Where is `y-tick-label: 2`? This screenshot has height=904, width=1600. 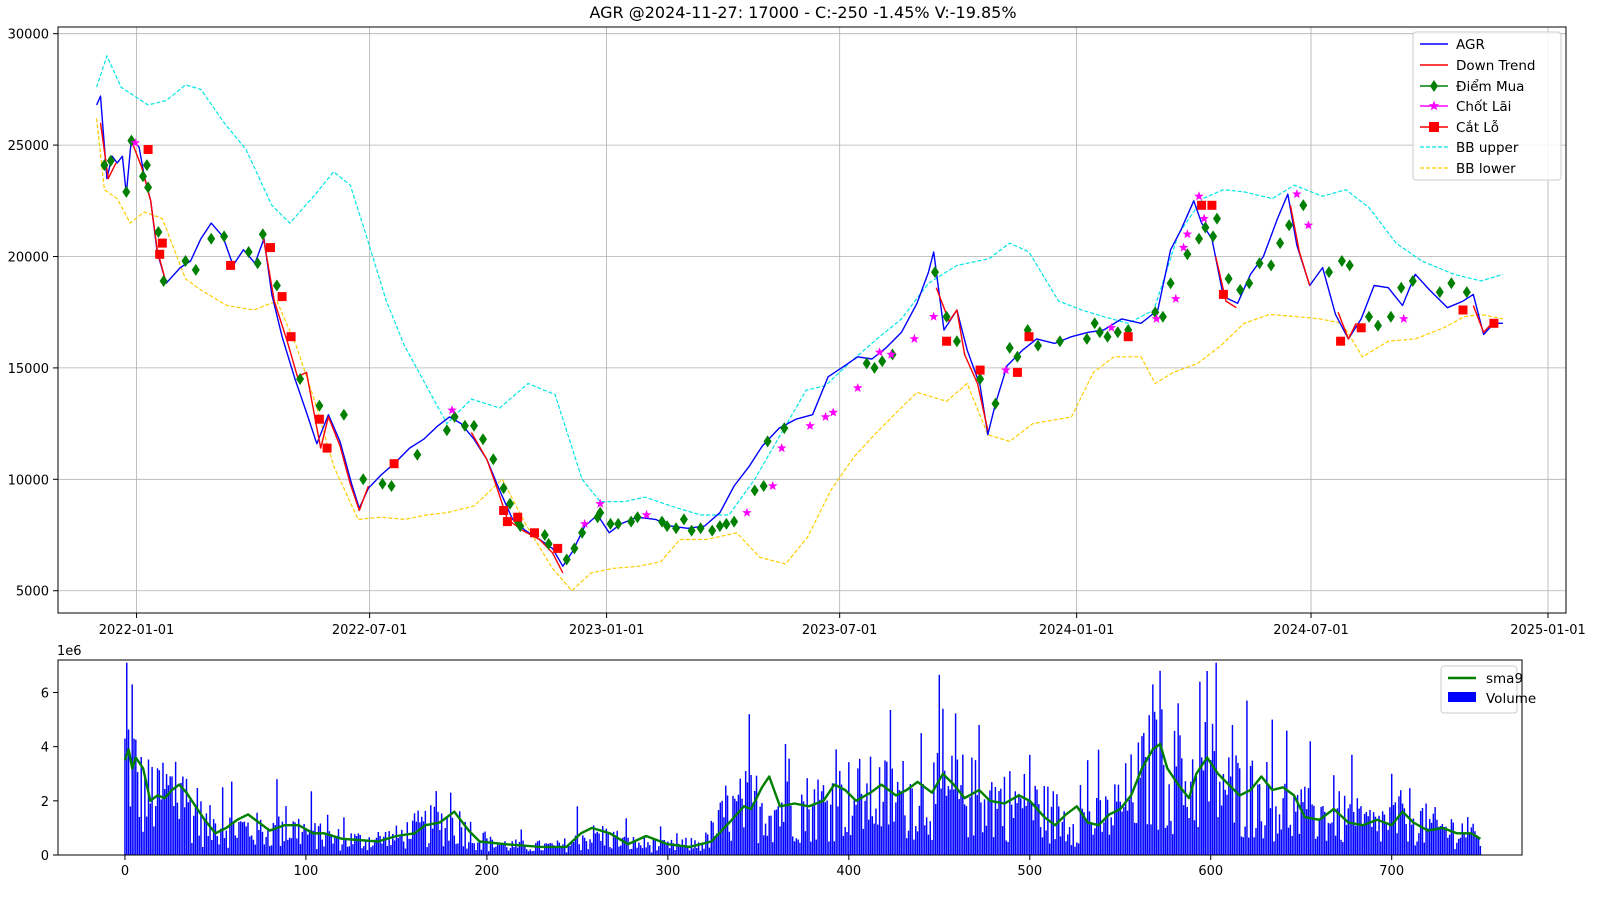 y-tick-label: 2 is located at coordinates (45, 802).